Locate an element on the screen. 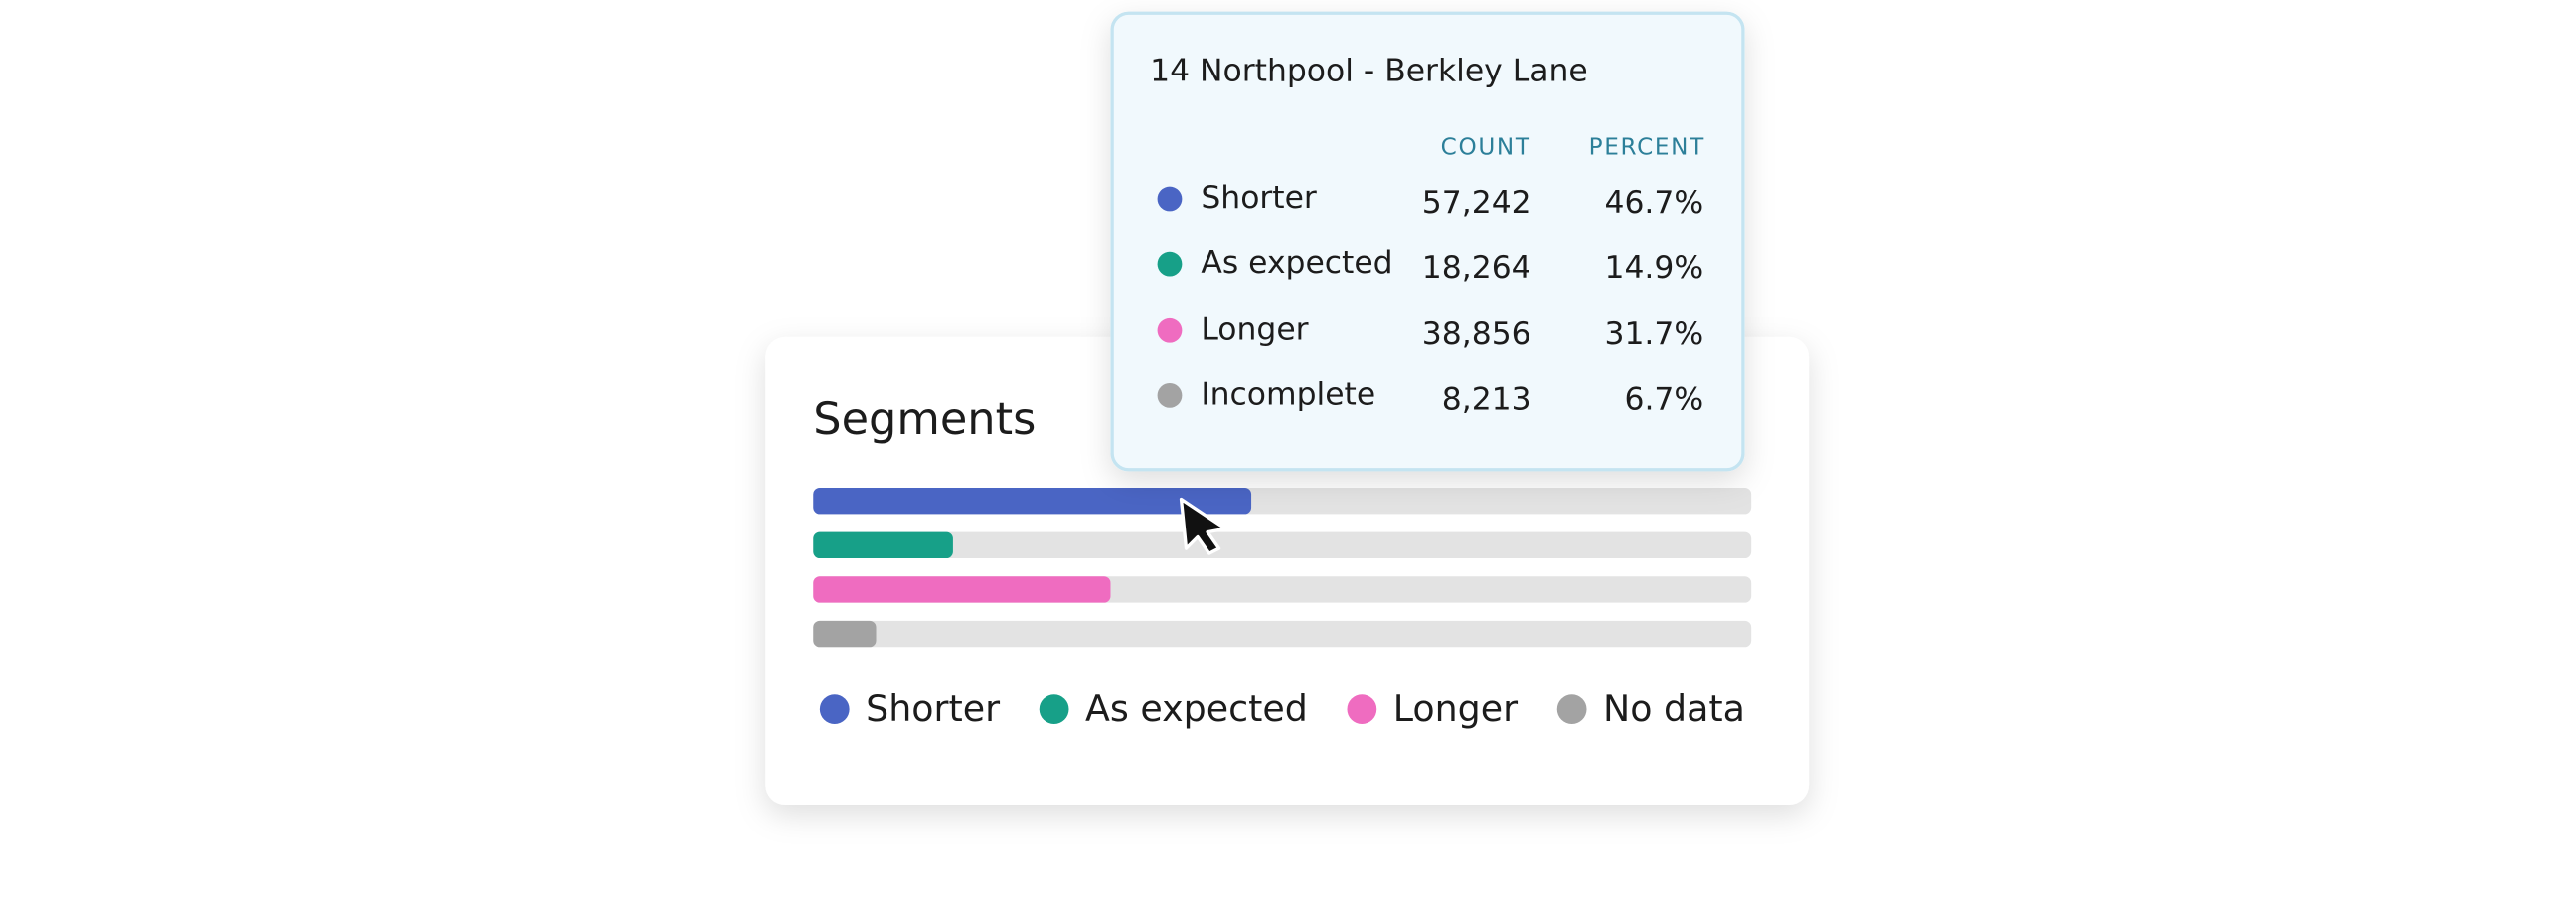  row-percent: 46.7% is located at coordinates (1653, 203).